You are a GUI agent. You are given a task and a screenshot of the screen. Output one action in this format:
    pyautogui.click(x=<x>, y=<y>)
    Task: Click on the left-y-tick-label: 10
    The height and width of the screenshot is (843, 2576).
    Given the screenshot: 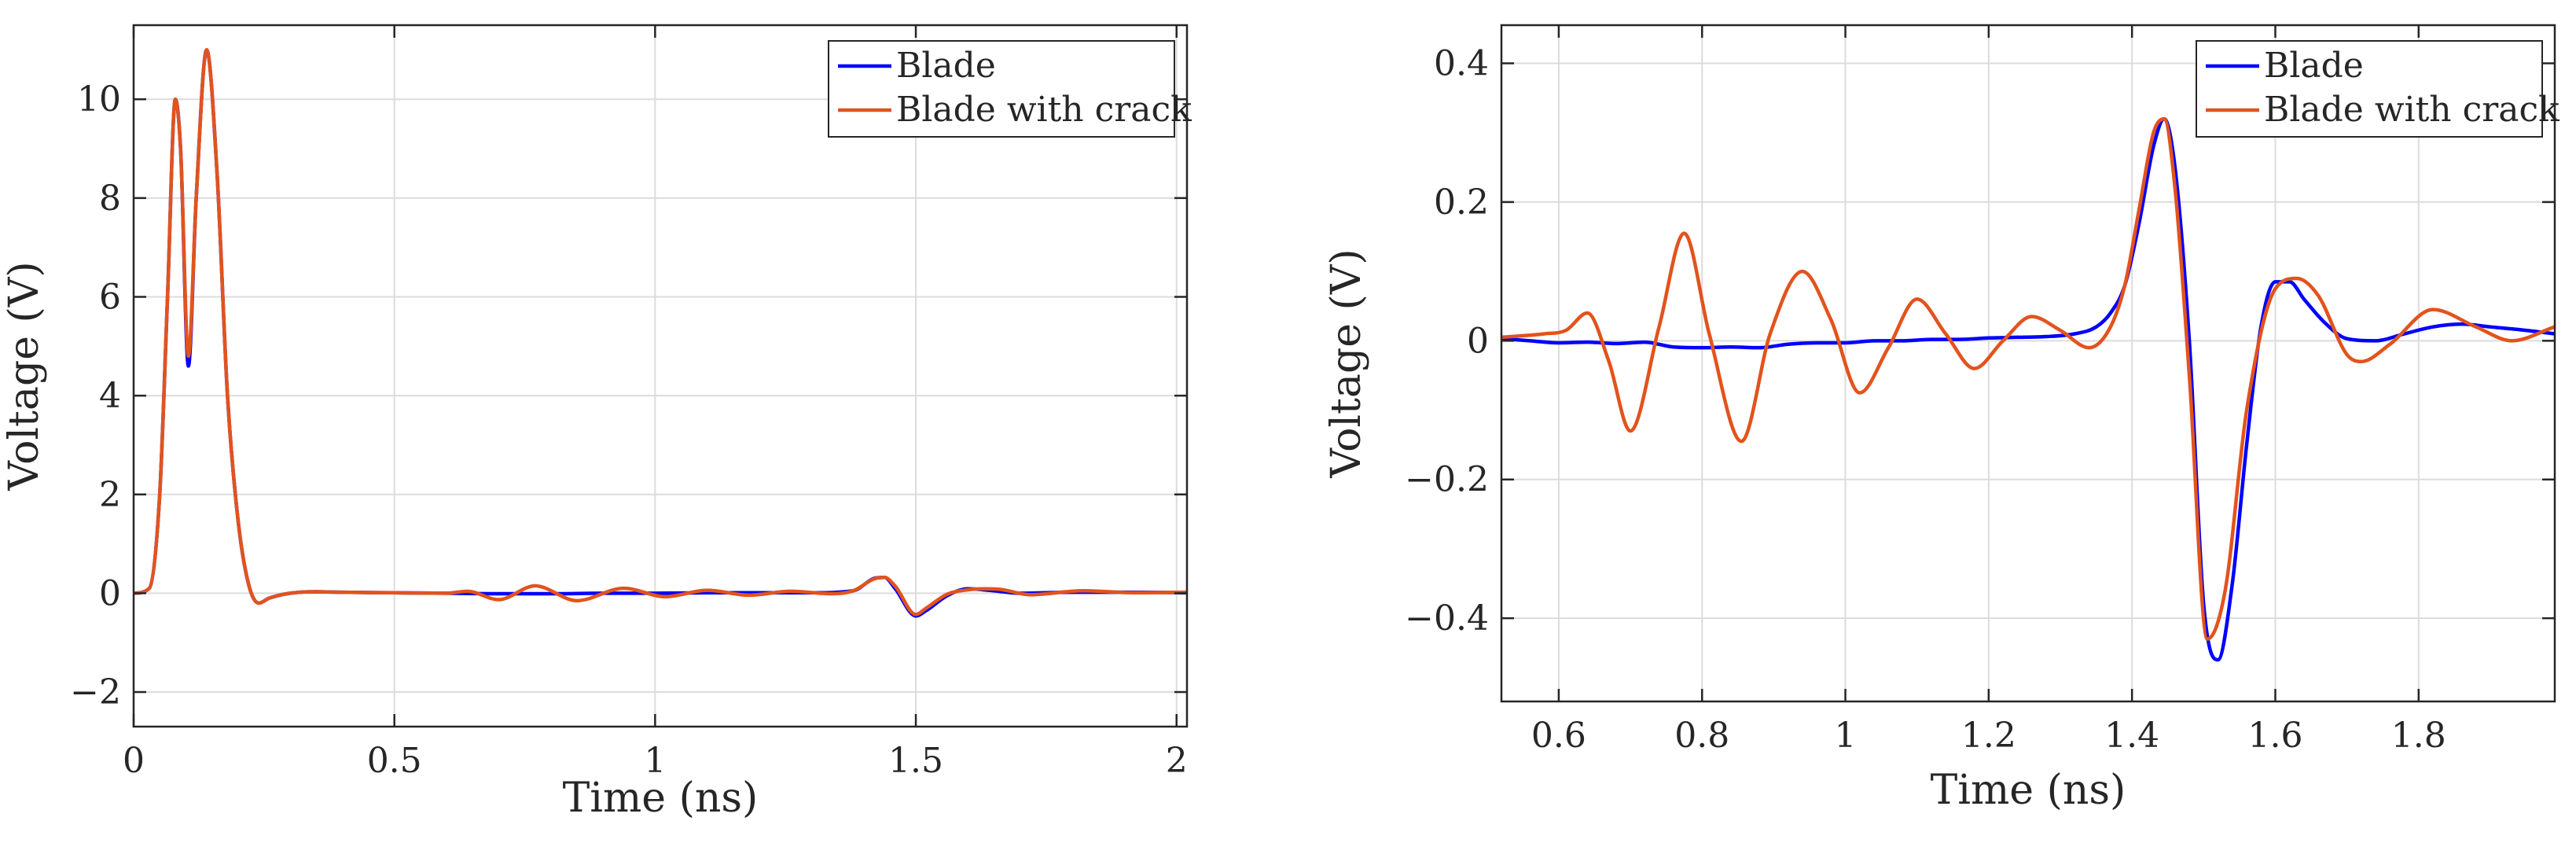 What is the action you would take?
    pyautogui.click(x=99, y=99)
    